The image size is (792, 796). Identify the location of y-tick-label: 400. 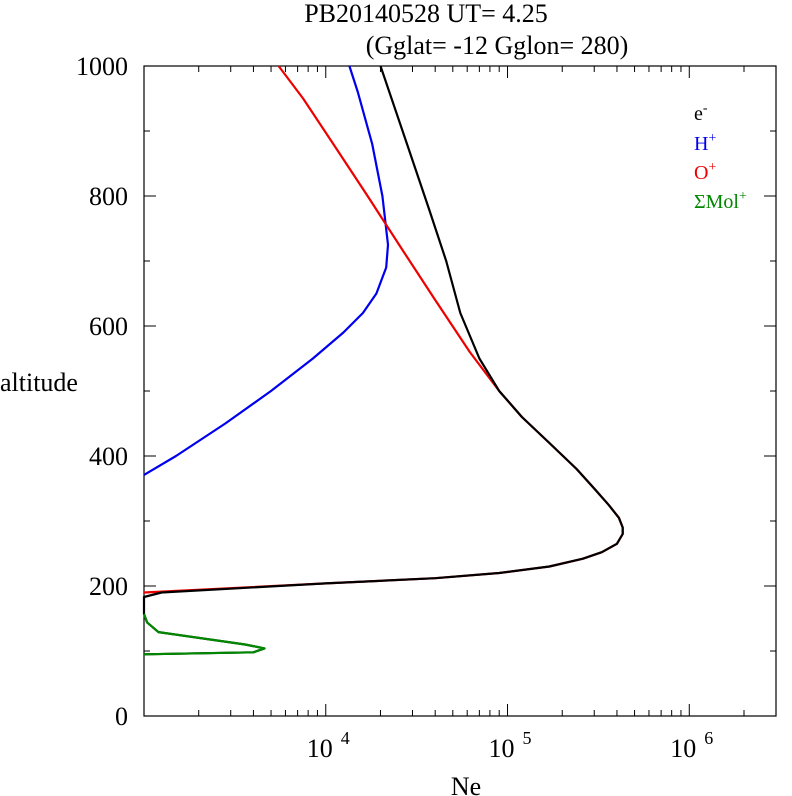
(108, 456).